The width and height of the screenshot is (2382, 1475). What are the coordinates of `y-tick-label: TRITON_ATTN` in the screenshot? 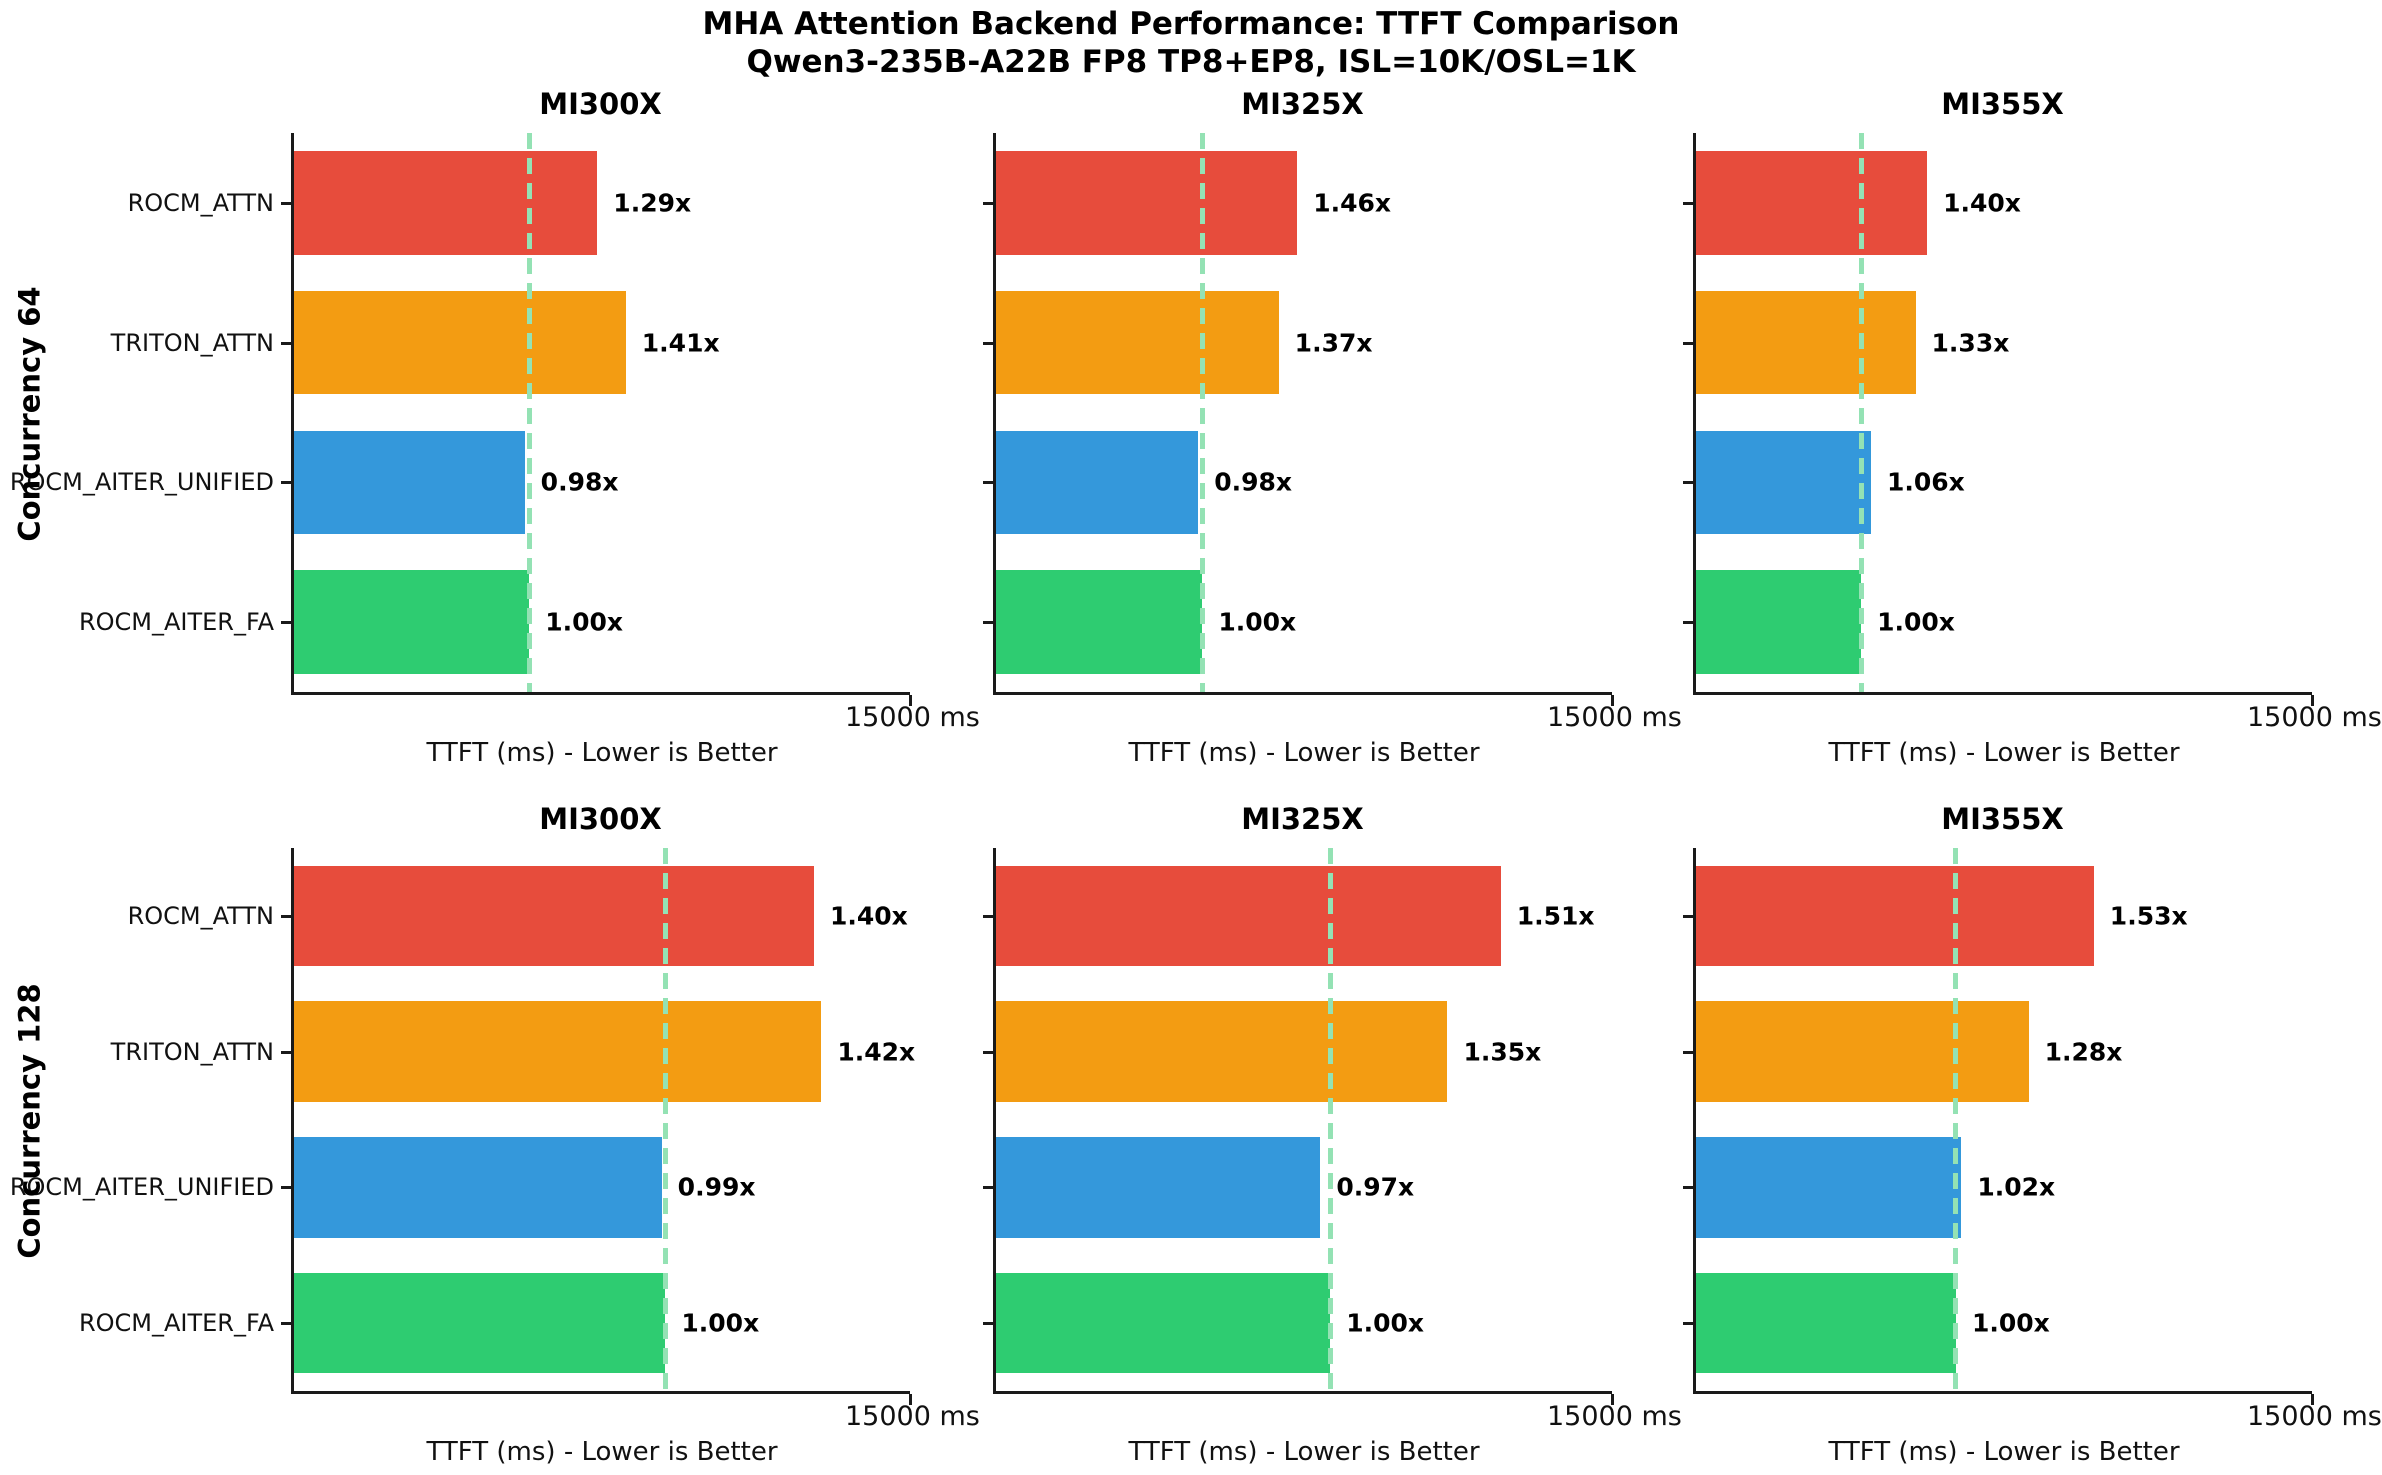 It's located at (192, 1051).